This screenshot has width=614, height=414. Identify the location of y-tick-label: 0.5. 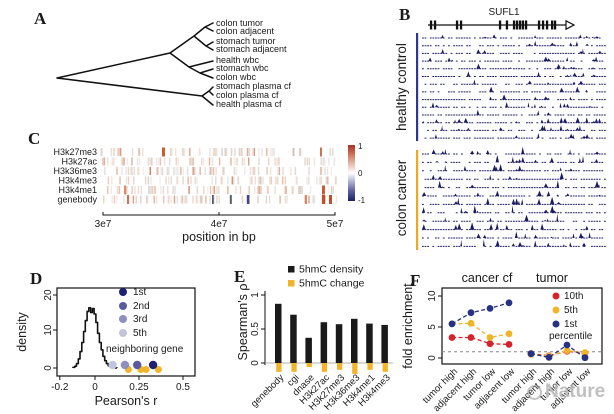
(255, 329).